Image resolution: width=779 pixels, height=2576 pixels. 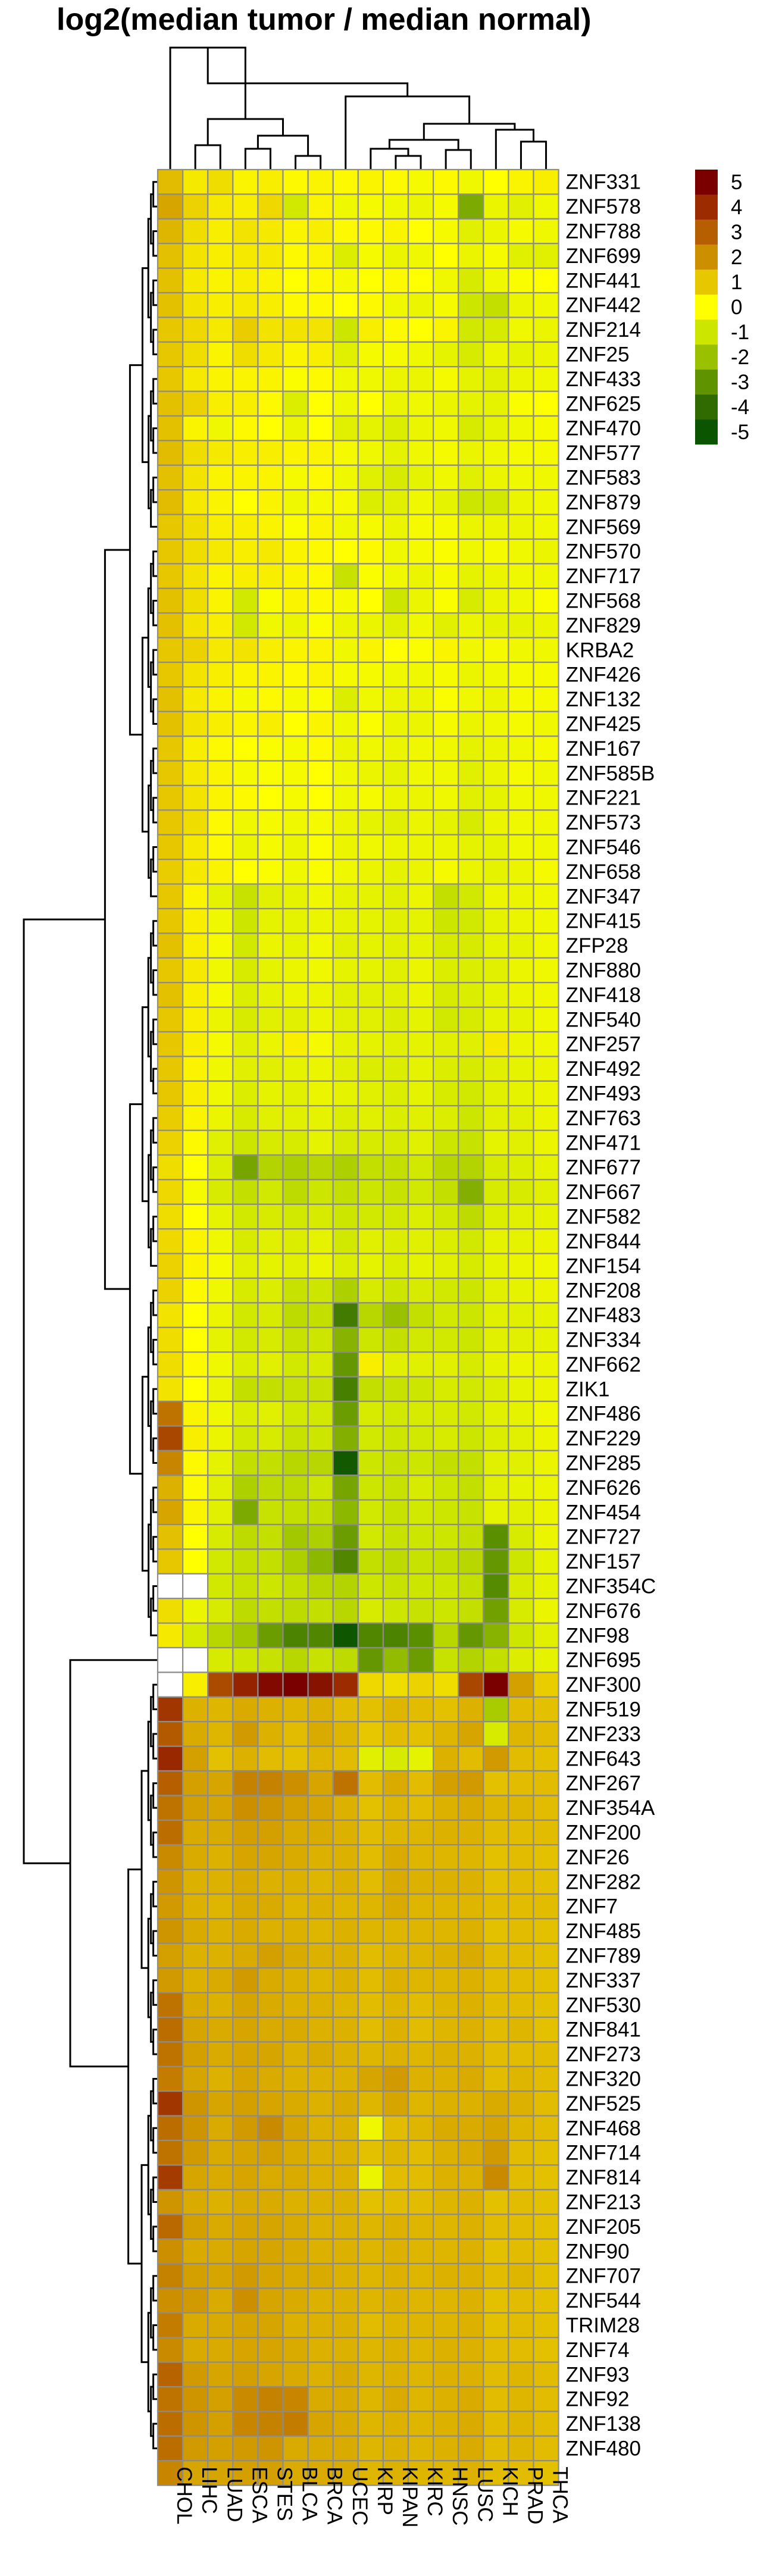 What do you see at coordinates (603, 1611) in the screenshot?
I see `row-label: ZNF676` at bounding box center [603, 1611].